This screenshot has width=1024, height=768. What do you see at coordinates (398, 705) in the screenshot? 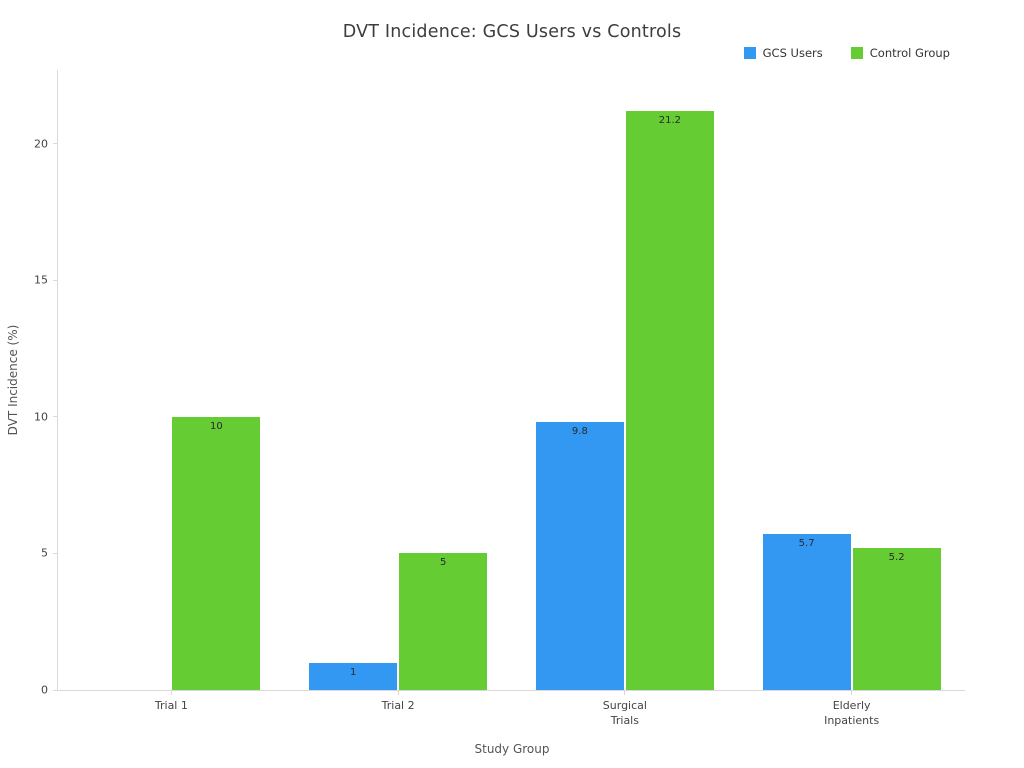
I see `x-tick-label-trial-2: Trial 2` at bounding box center [398, 705].